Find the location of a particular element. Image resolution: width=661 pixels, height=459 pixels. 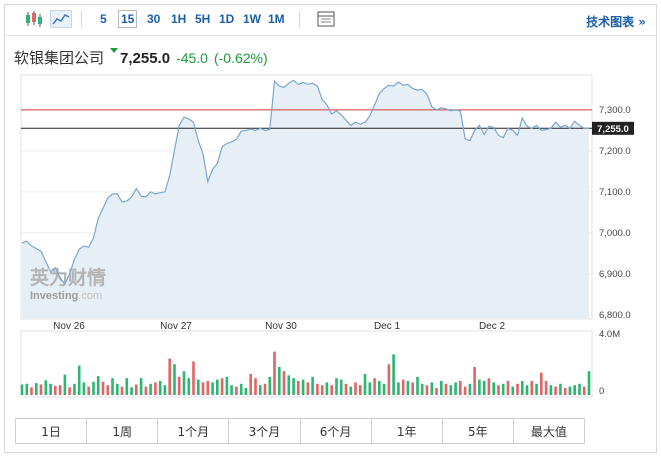

range-max: 最大值 is located at coordinates (548, 431).